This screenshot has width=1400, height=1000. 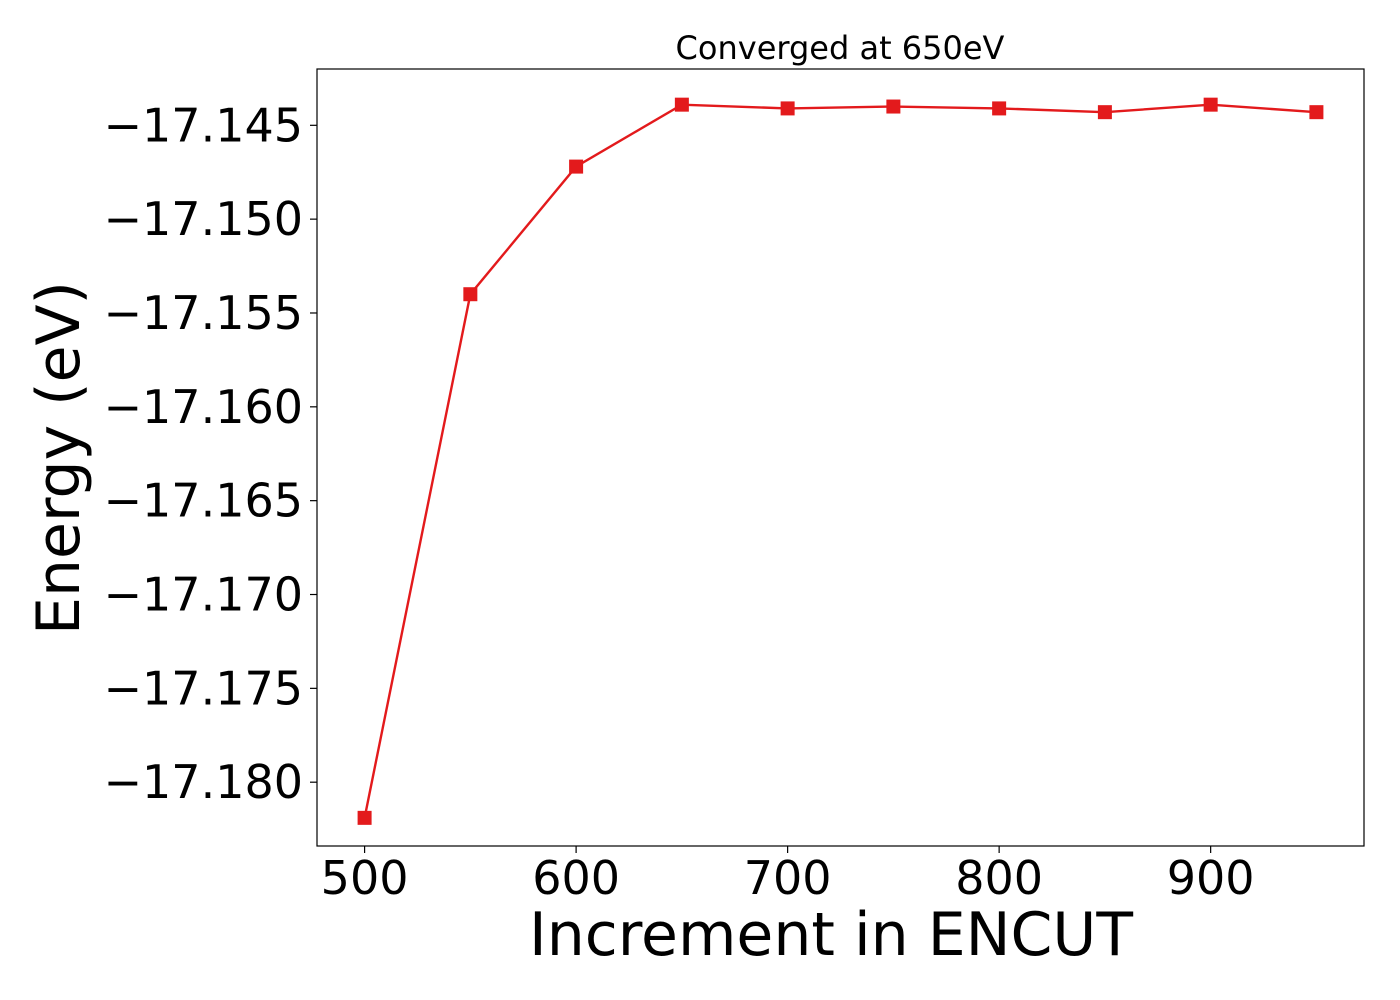 I want to click on y-tick-label: −17.160, so click(x=204, y=407).